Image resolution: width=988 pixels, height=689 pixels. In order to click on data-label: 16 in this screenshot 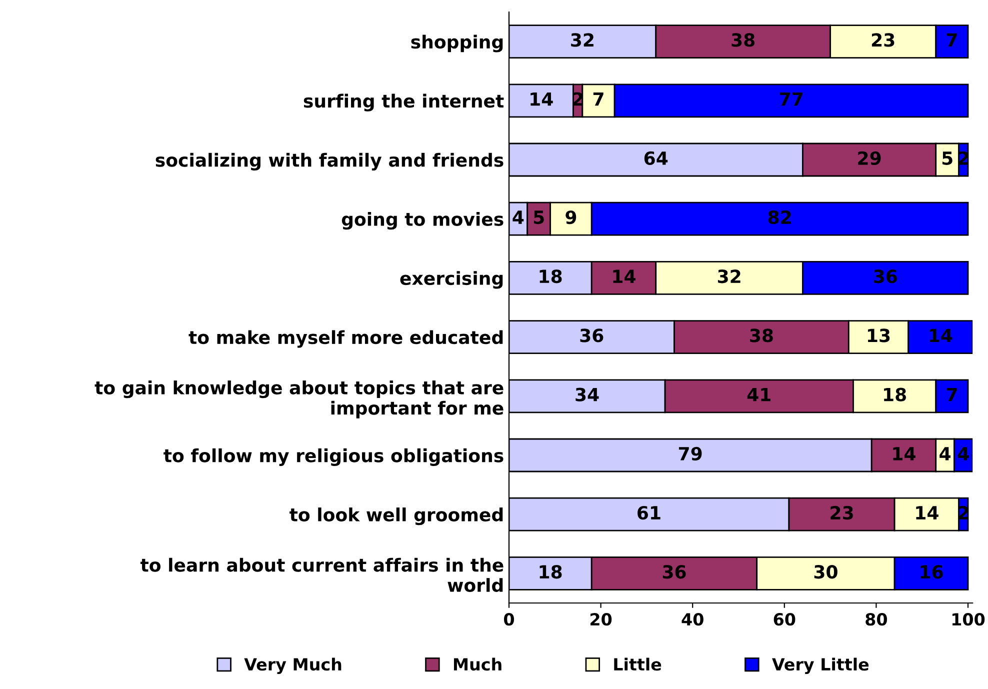, I will do `click(931, 572)`.